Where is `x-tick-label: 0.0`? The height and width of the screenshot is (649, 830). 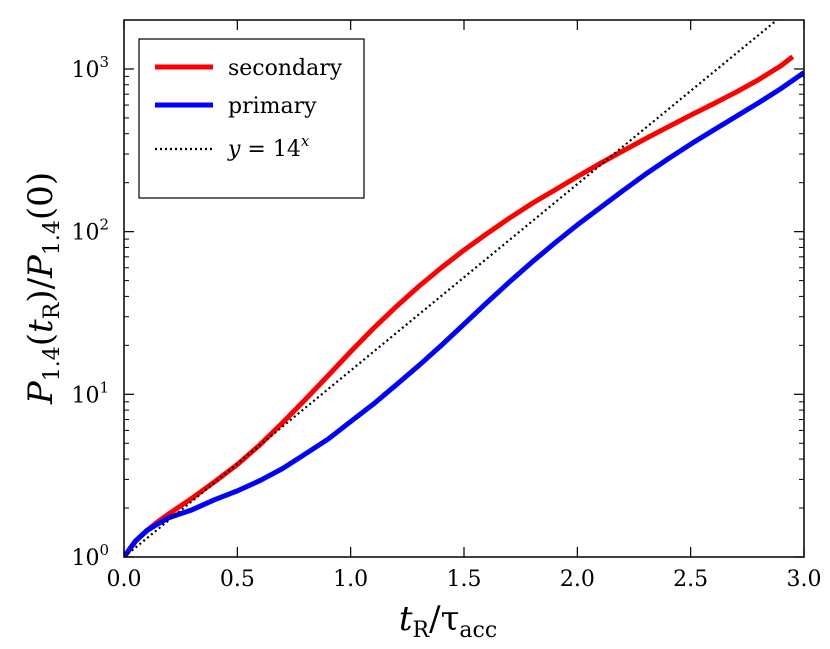
x-tick-label: 0.0 is located at coordinates (124, 579).